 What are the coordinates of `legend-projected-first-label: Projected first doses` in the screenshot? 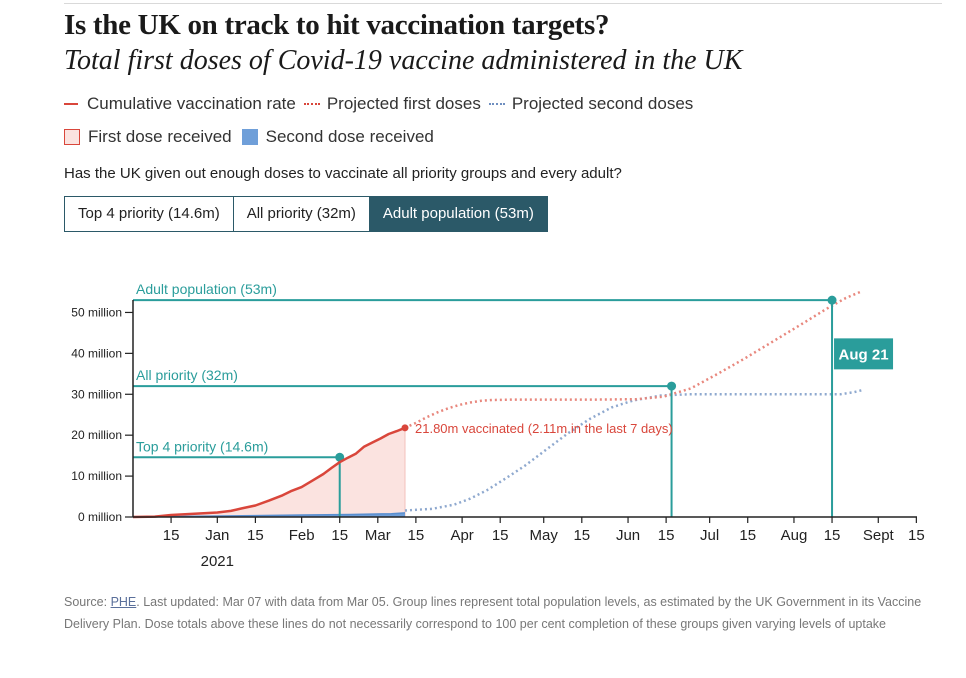 It's located at (403, 103).